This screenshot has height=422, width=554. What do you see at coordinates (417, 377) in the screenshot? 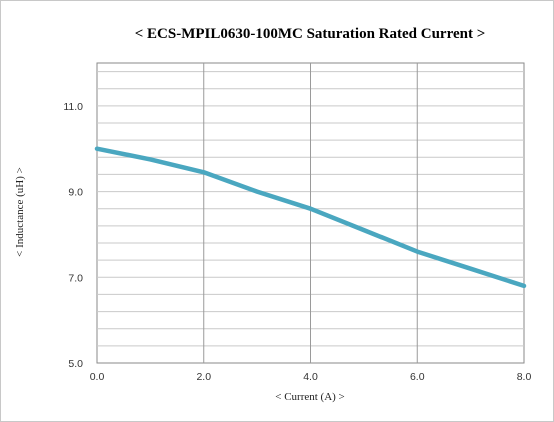
I see `x-tick-label: 6.0` at bounding box center [417, 377].